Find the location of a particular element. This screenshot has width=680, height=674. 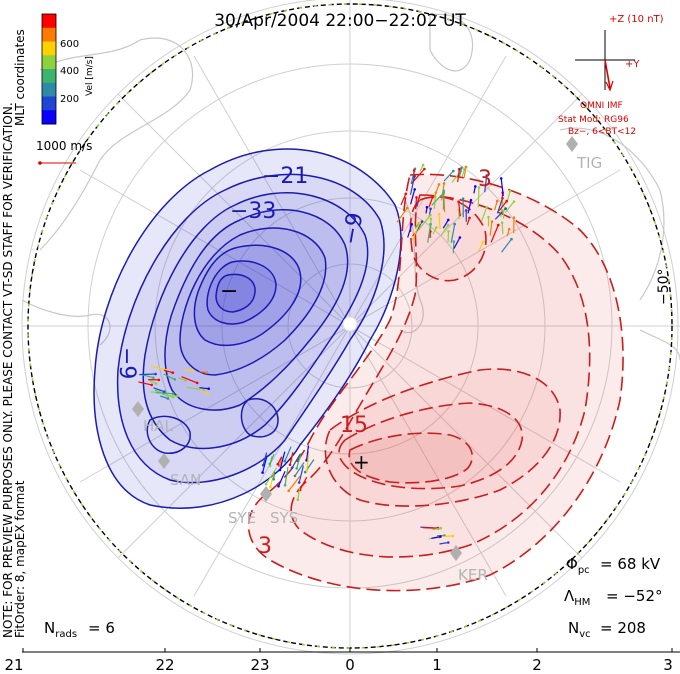

imf-stat-model: Stat Mod: RG96 is located at coordinates (593, 120).